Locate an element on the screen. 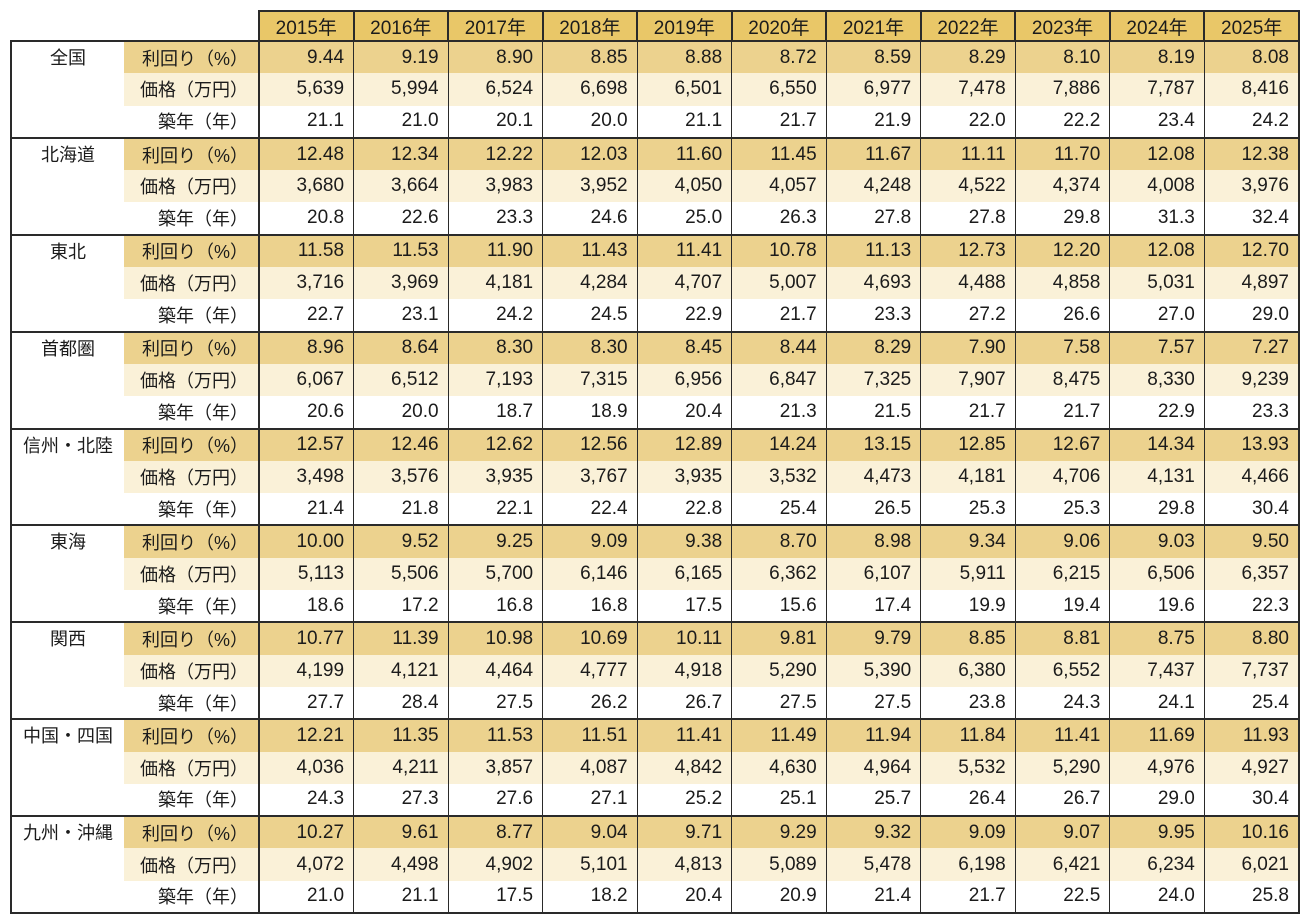 This screenshot has height=922, width=1310. value-cell: 25.3 is located at coordinates (1062, 509).